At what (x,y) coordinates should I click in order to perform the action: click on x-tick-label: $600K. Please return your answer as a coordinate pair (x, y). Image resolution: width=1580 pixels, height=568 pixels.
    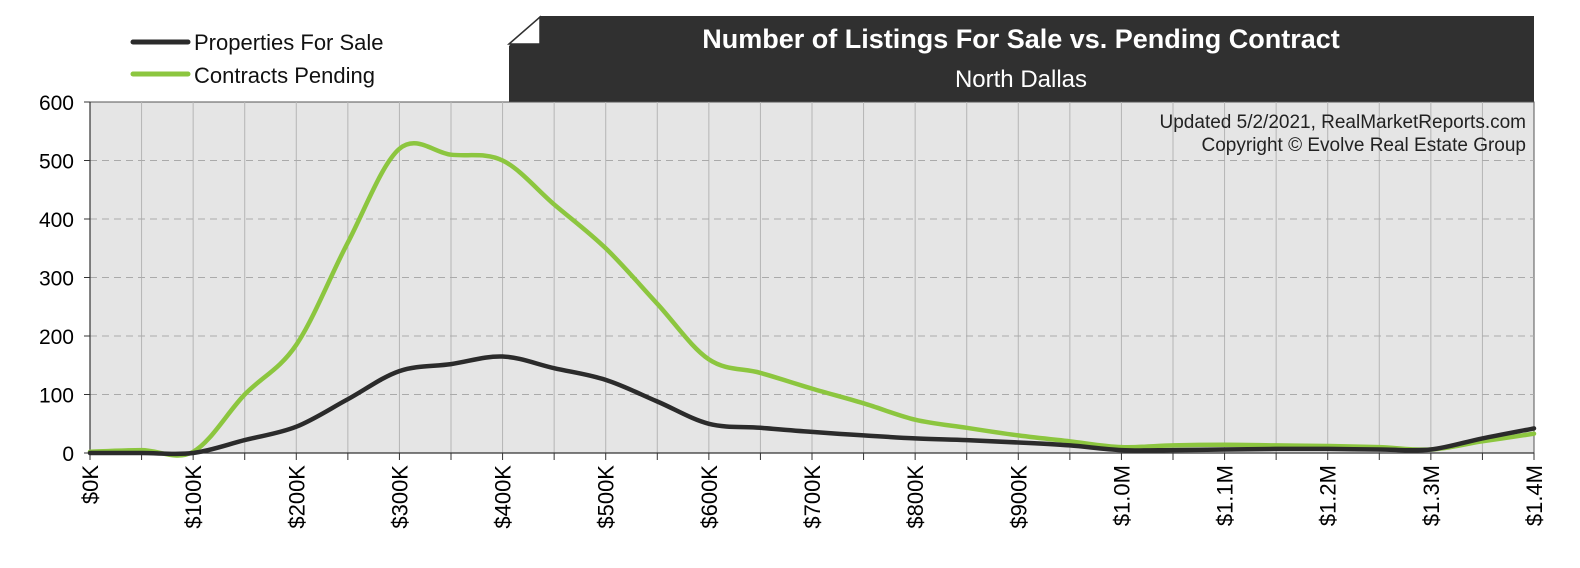
    Looking at the image, I should click on (709, 497).